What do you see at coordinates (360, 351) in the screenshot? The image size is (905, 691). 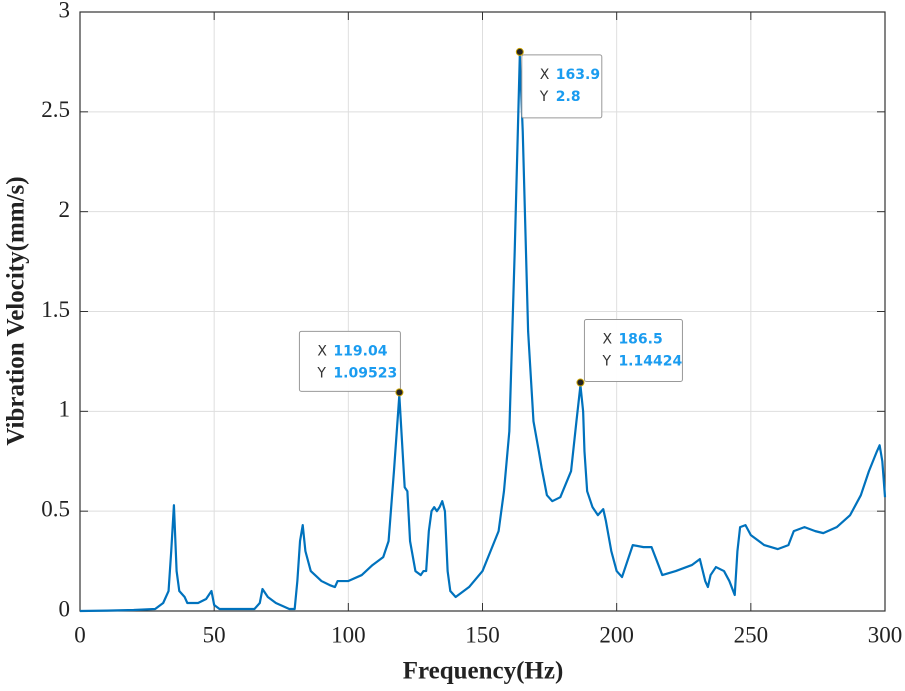 I see `datatip-x-value: 119.04` at bounding box center [360, 351].